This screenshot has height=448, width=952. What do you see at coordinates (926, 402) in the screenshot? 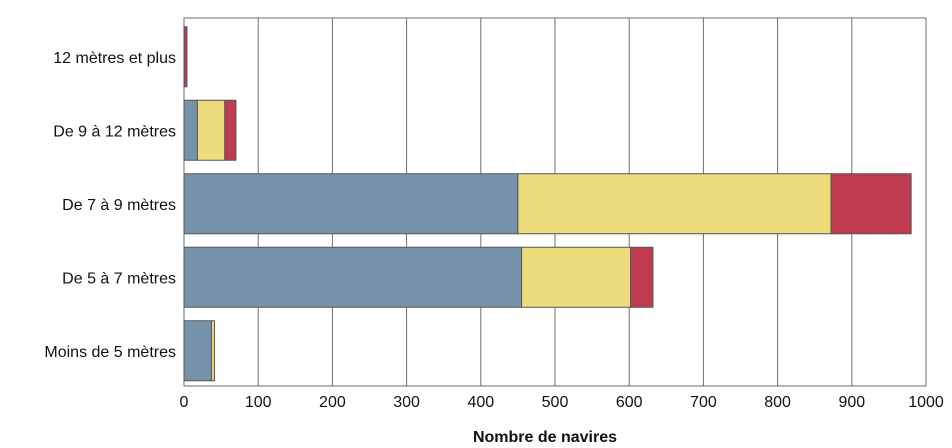
I see `x-tick-label: 1000` at bounding box center [926, 402].